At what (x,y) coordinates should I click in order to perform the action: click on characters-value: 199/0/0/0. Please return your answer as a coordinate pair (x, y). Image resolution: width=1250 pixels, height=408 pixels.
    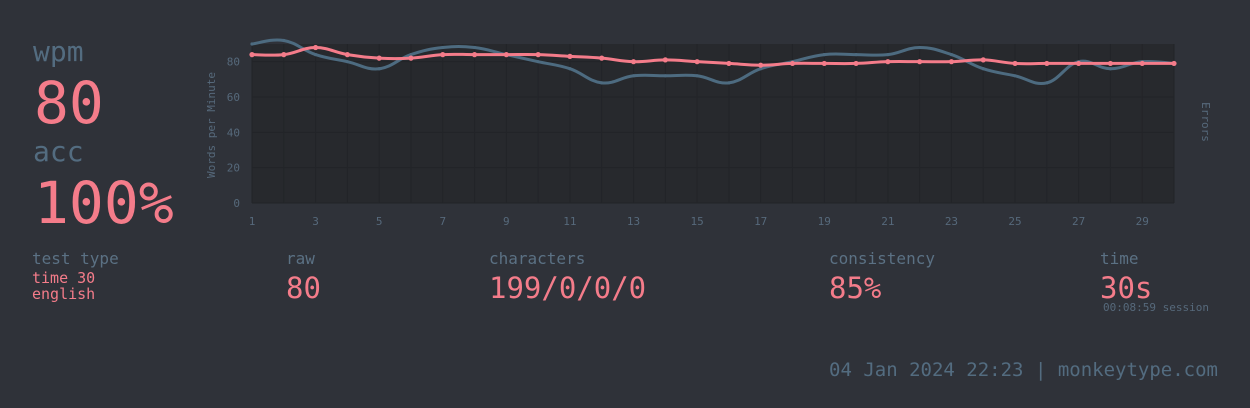
    Looking at the image, I should click on (568, 288).